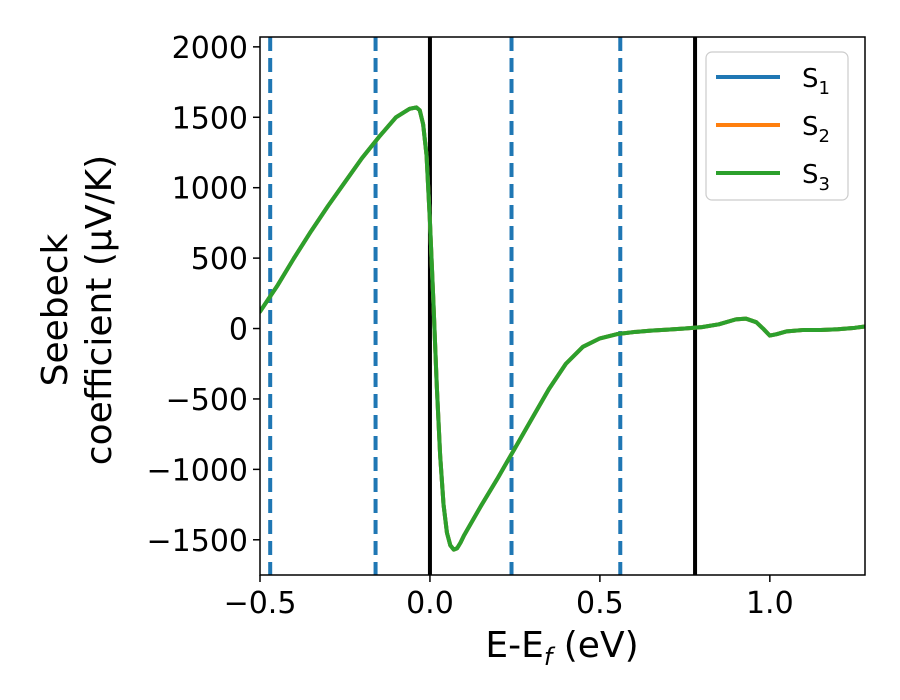 Image resolution: width=900 pixels, height=700 pixels. I want to click on y-tick-label: 0, so click(238, 330).